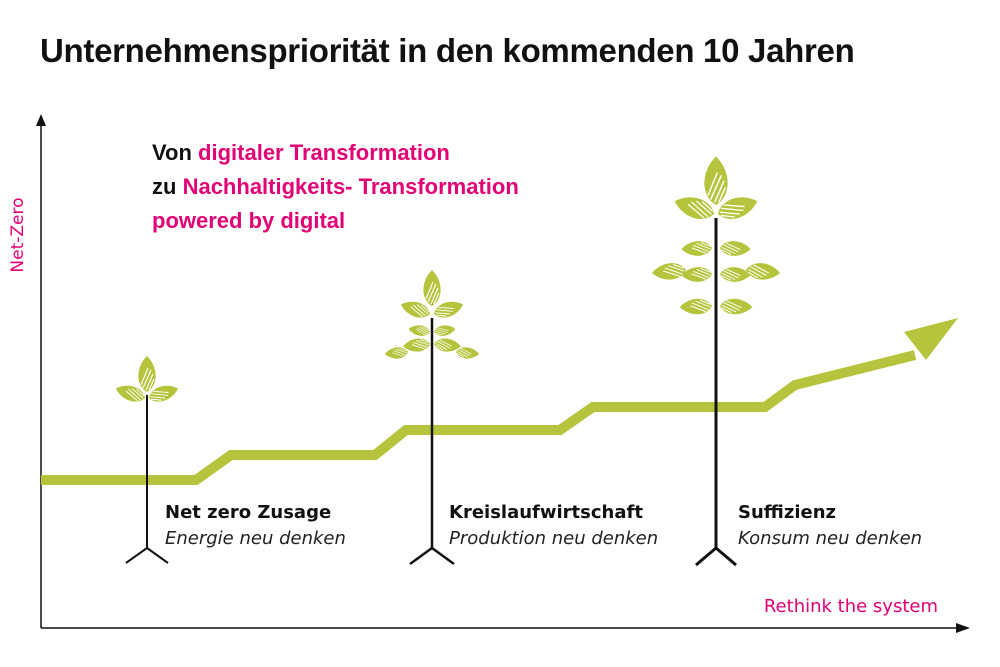  Describe the element at coordinates (147, 374) in the screenshot. I see `leaf-top` at that location.